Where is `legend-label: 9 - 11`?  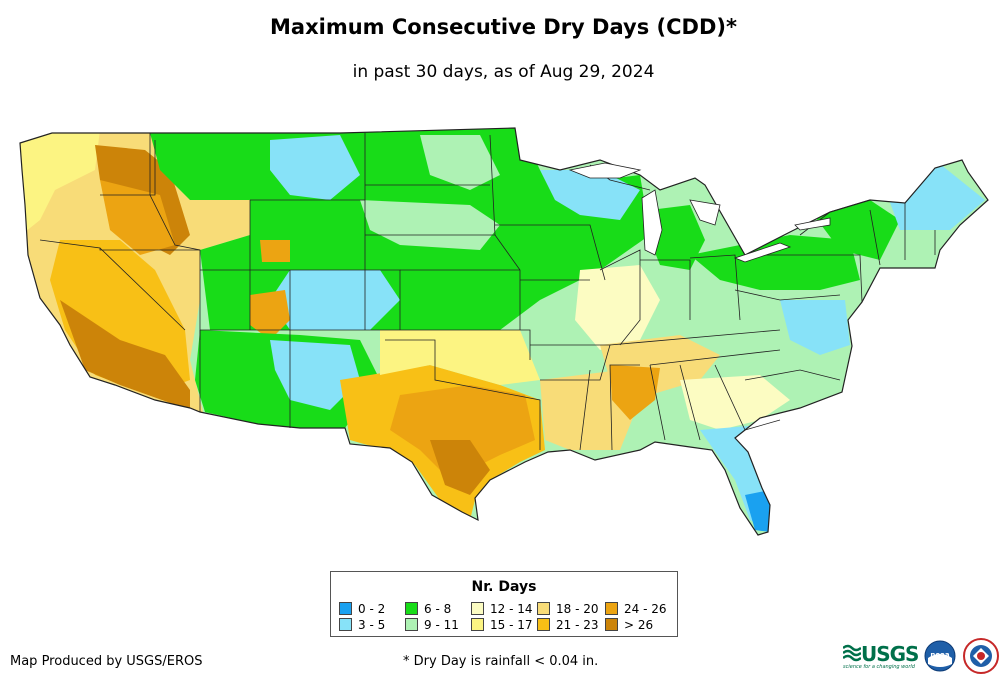 legend-label: 9 - 11 is located at coordinates (441, 625).